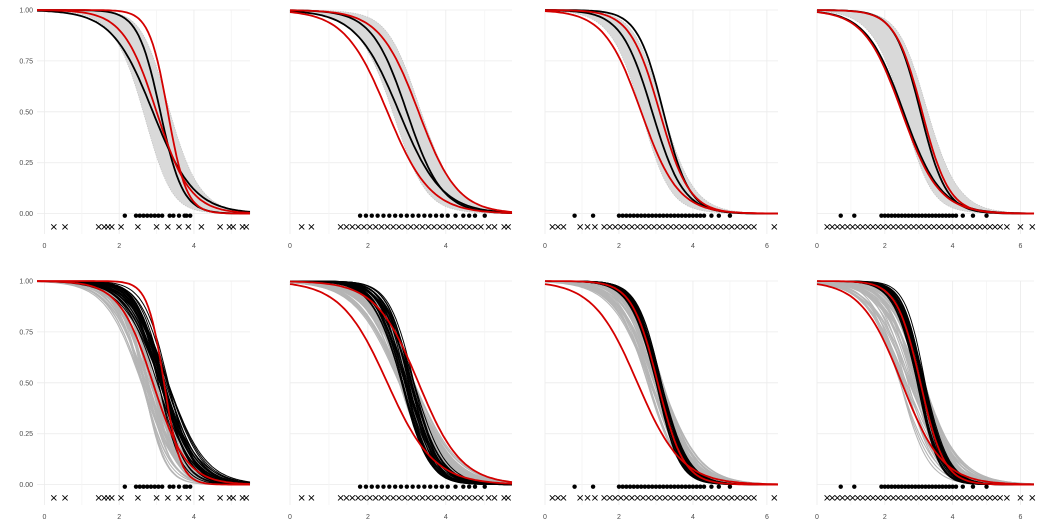 The image size is (1039, 527). Describe the element at coordinates (661, 384) in the screenshot. I see `series-line` at that location.